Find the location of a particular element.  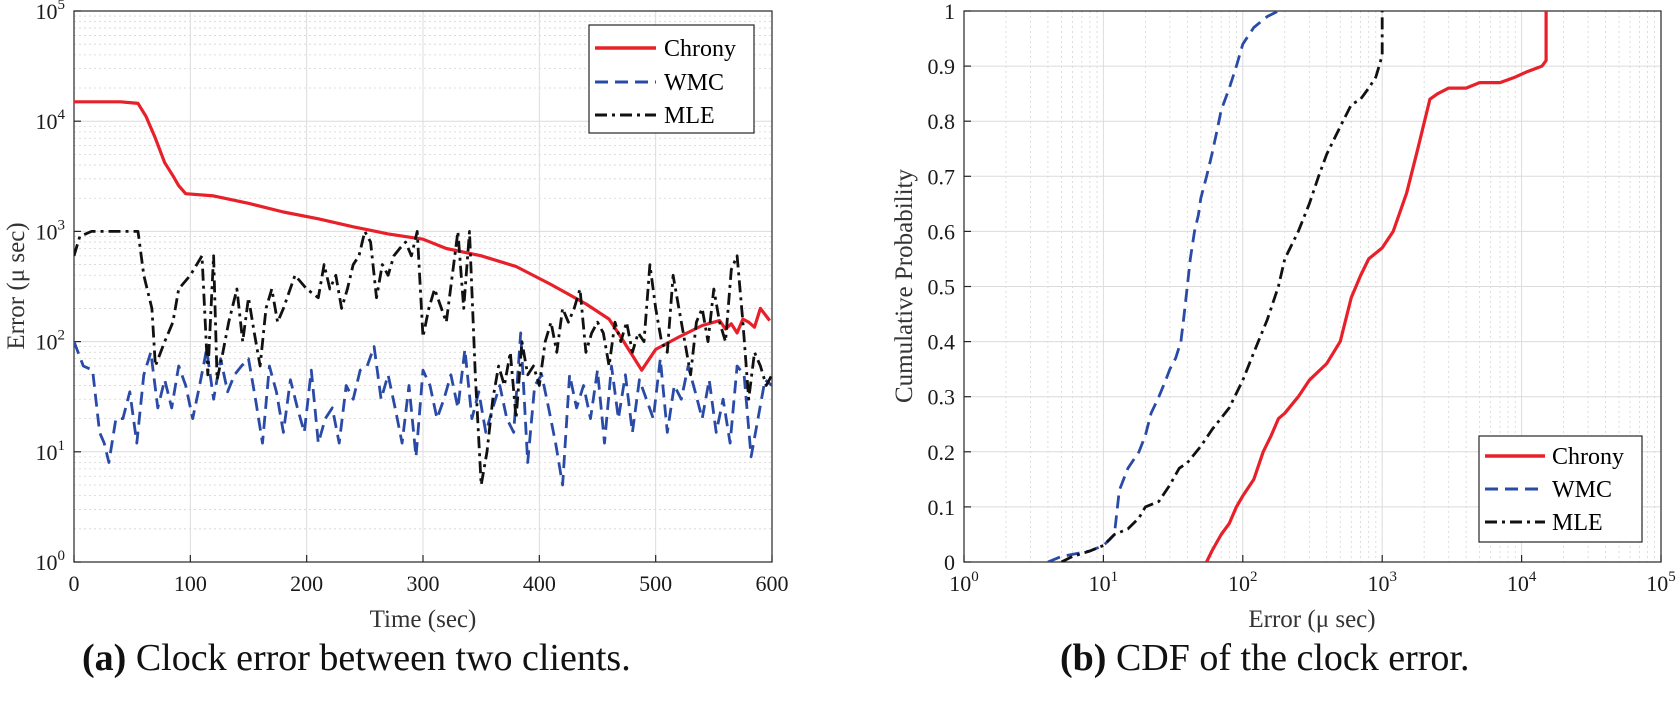

chart-b-legend: Chrony WMC MLE is located at coordinates (1560, 489).